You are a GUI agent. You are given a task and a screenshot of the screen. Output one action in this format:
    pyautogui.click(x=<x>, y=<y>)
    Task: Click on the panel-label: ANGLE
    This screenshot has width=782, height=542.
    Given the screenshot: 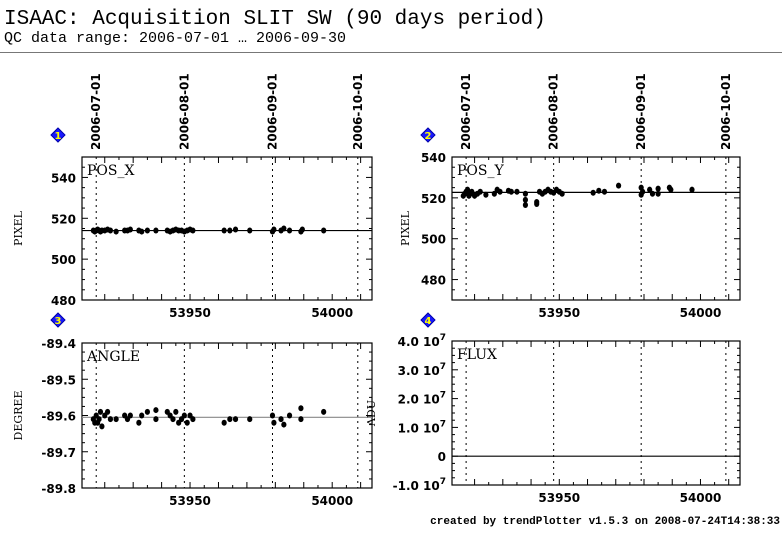 What is the action you would take?
    pyautogui.click(x=113, y=357)
    